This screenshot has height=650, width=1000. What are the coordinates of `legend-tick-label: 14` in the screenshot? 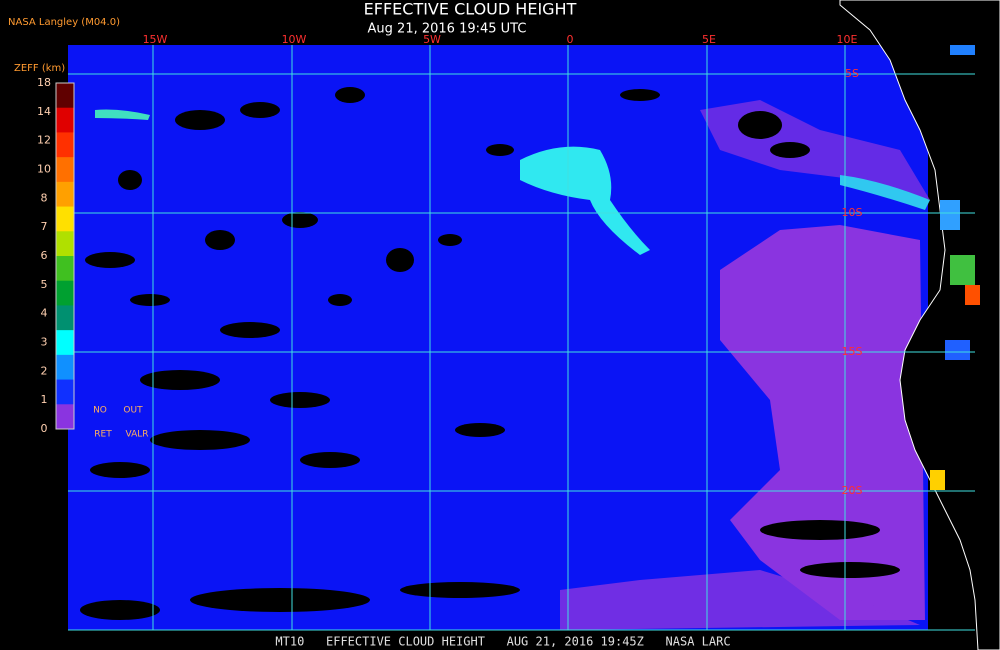 It's located at (44, 111).